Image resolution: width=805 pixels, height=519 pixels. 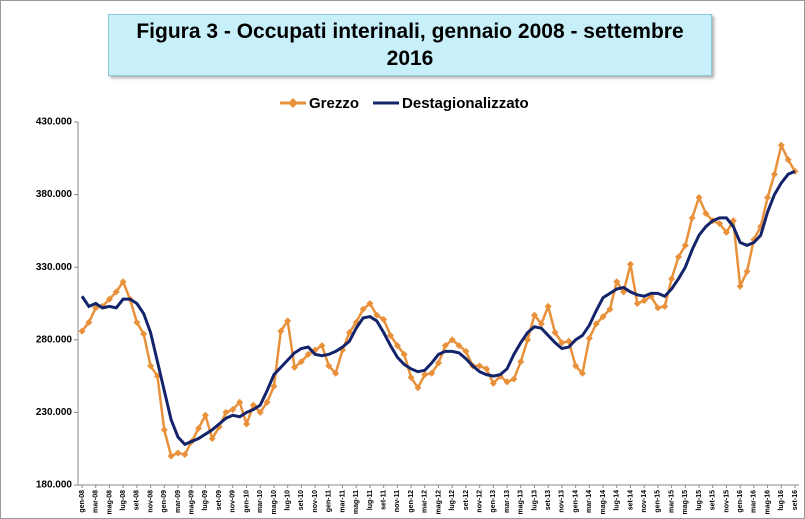 What do you see at coordinates (205, 500) in the screenshot?
I see `x-tick-label: lug-09` at bounding box center [205, 500].